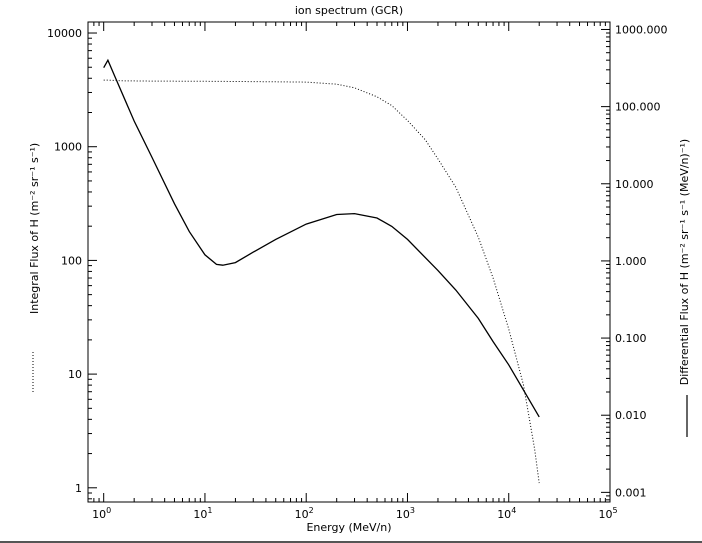 The height and width of the screenshot is (543, 702). I want to click on y-left-tick-label: 1000, so click(68, 147).